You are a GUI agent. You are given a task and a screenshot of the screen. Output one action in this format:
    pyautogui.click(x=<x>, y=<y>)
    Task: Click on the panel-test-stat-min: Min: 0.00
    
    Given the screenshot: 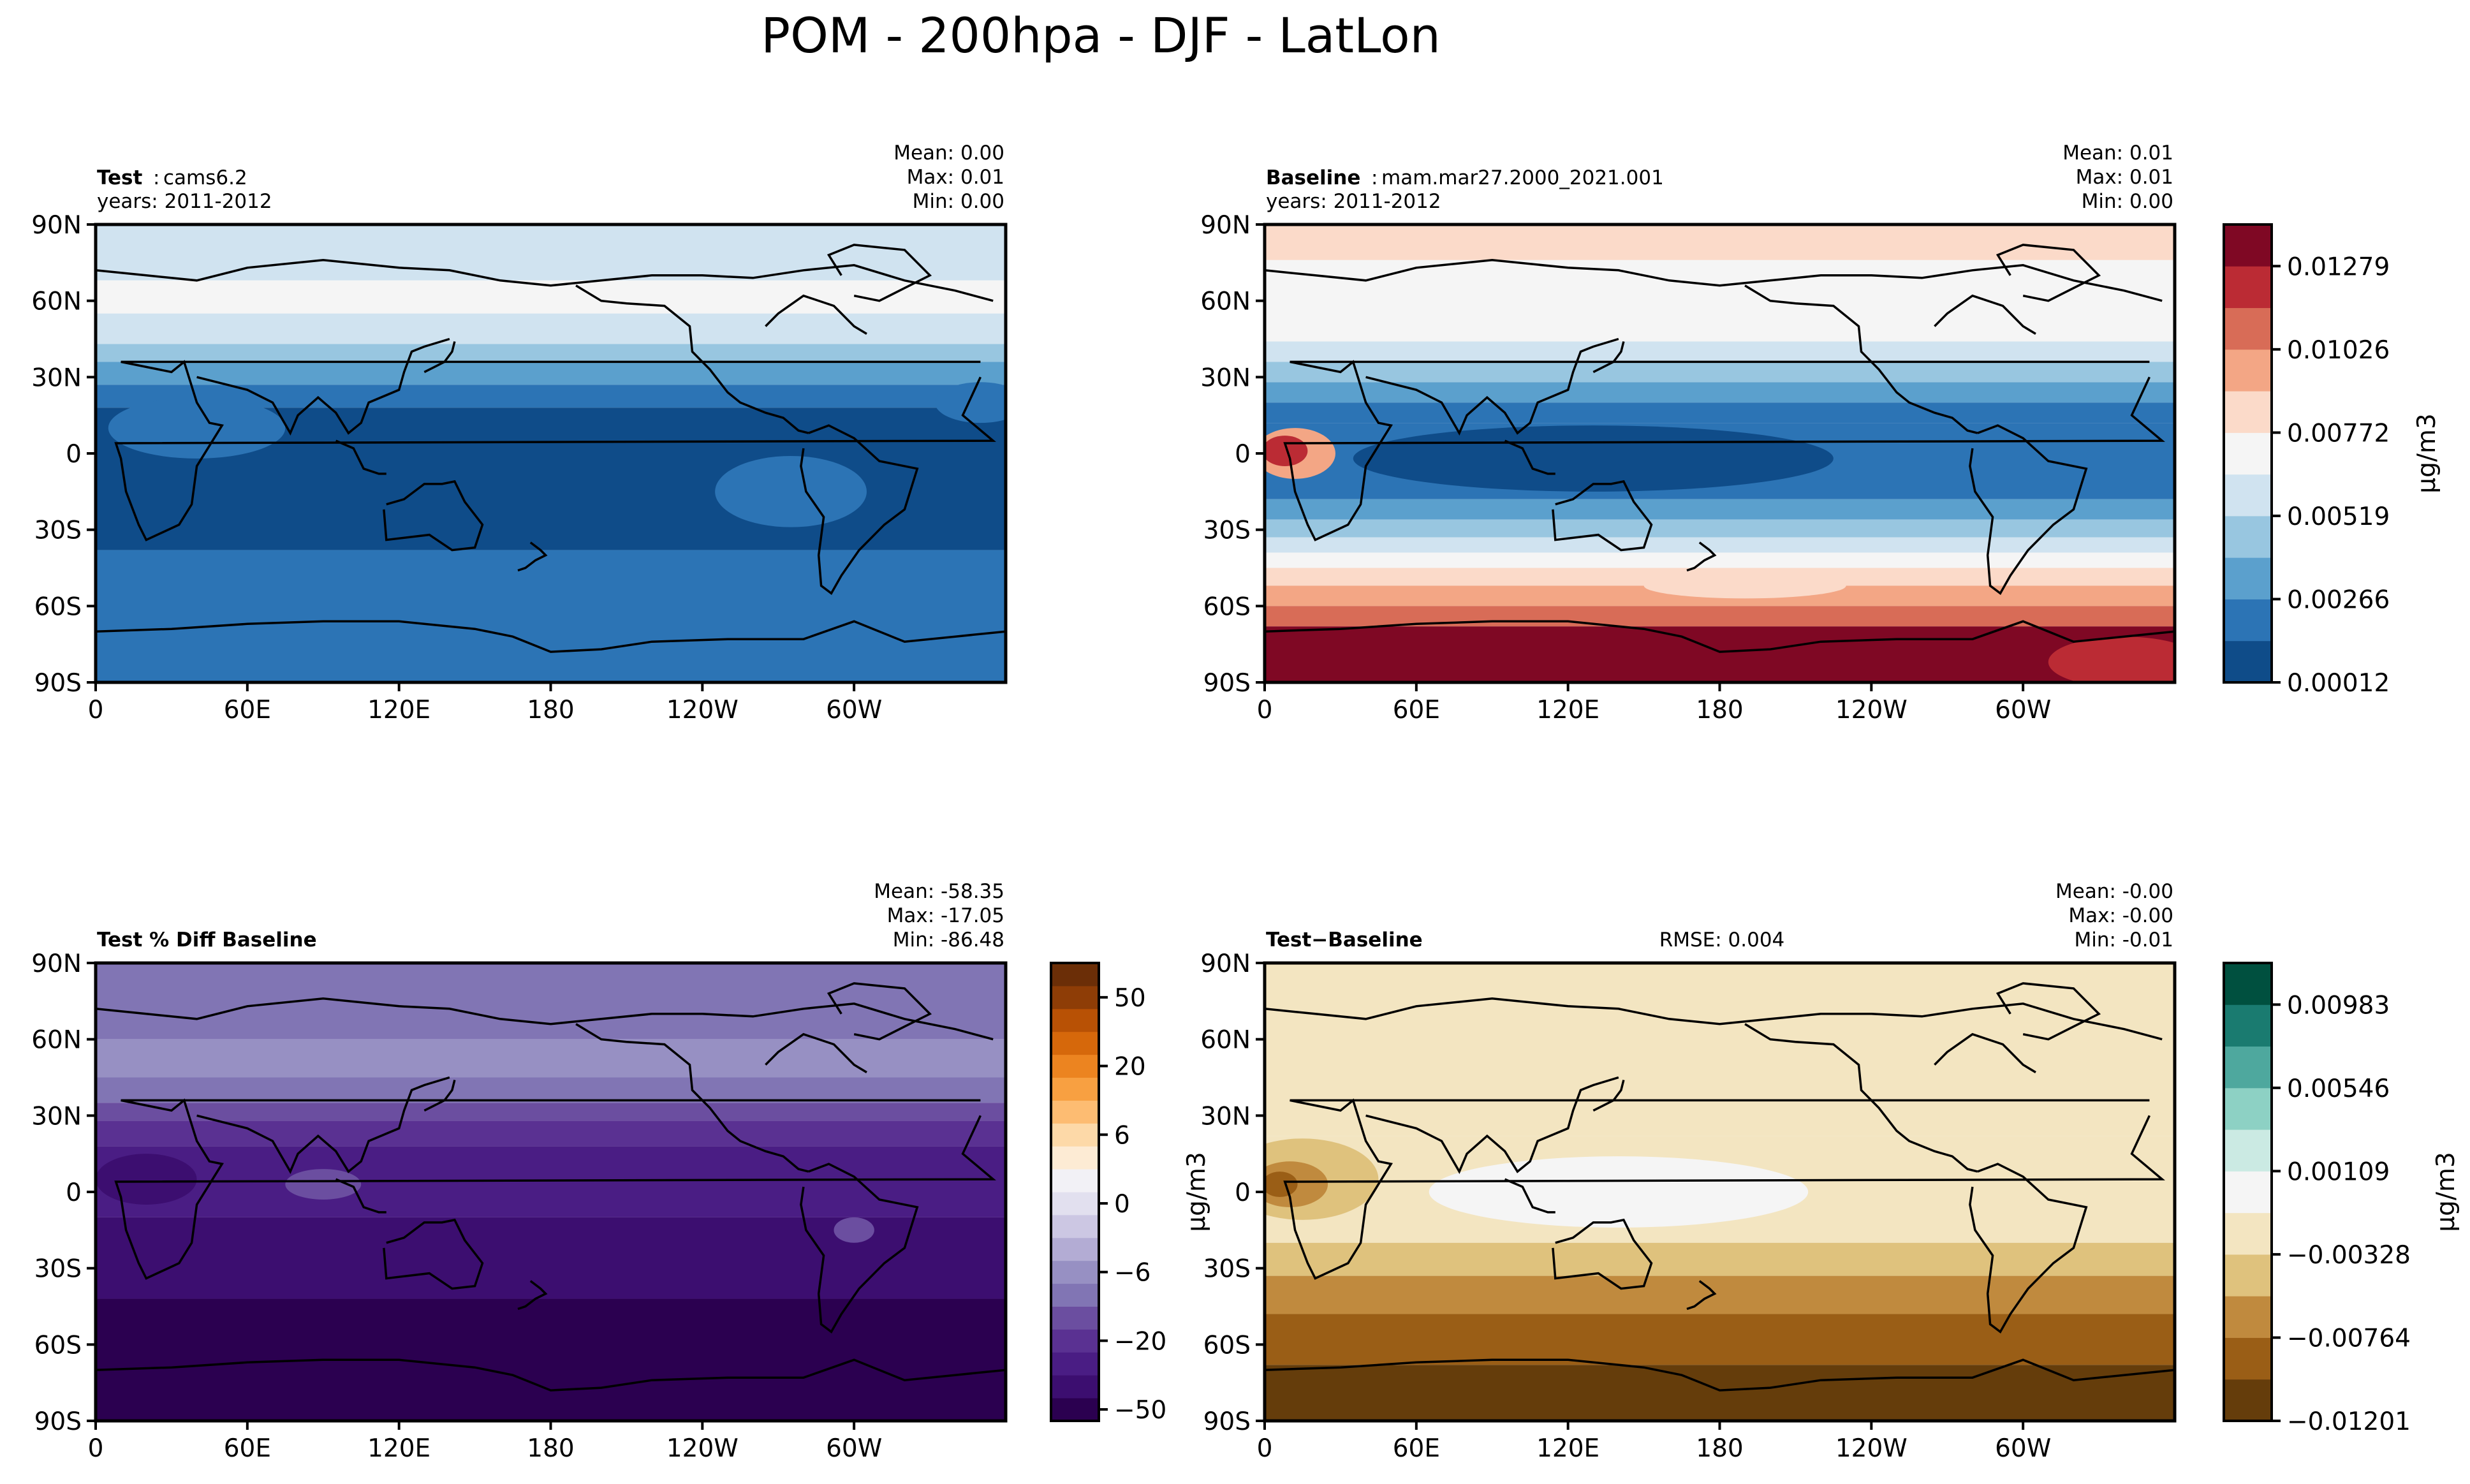 What is the action you would take?
    pyautogui.click(x=959, y=201)
    